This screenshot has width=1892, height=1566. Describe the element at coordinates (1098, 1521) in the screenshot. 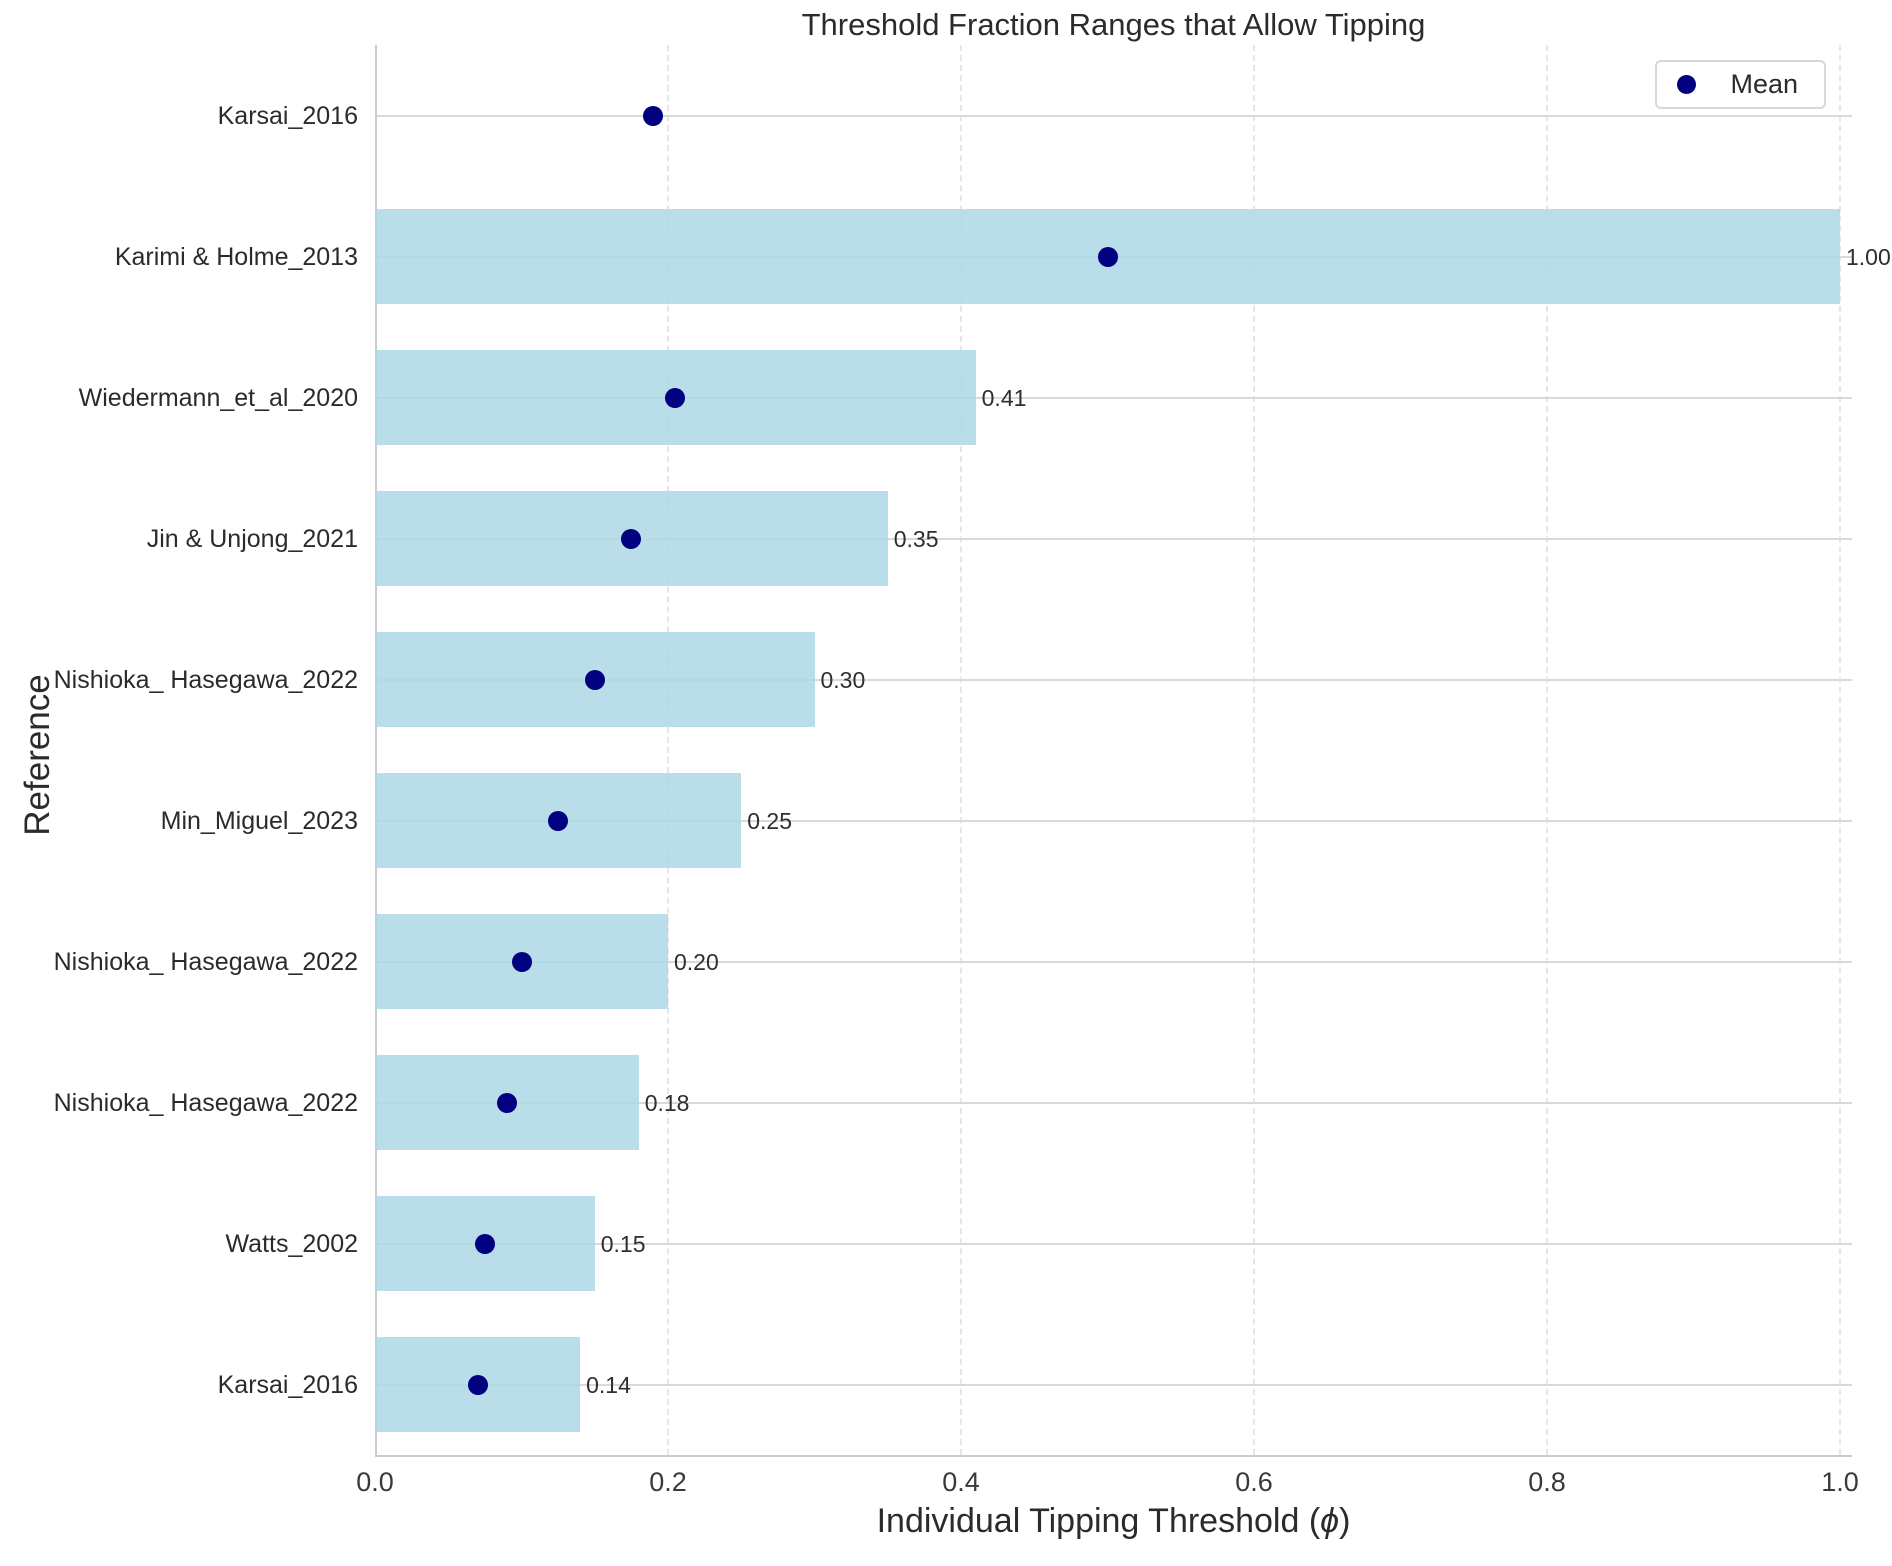

I see `x-axis-label-prefix: Individual Tipping Threshold (` at that location.